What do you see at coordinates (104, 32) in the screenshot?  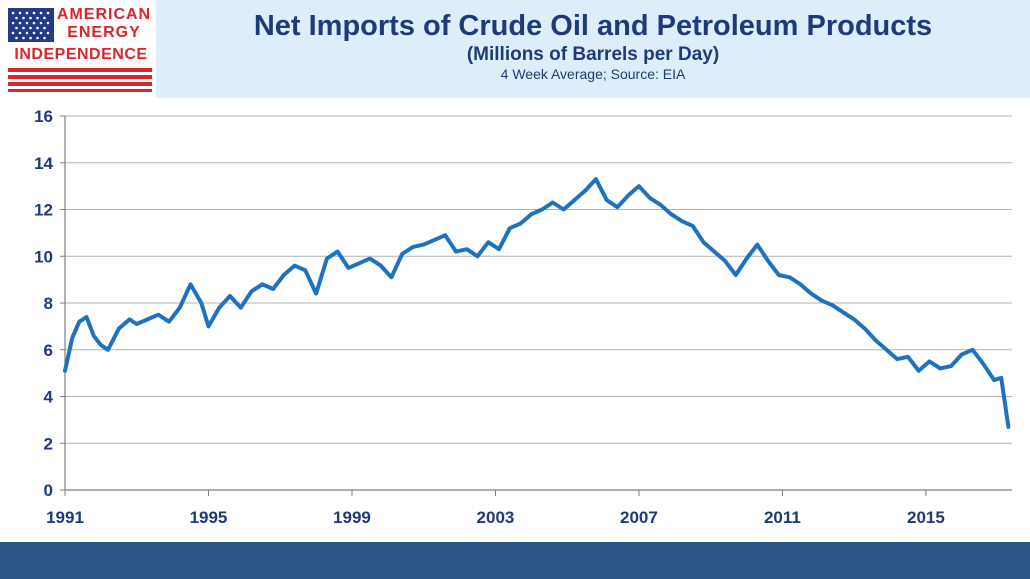 I see `logo-text-line2: ENERGY` at bounding box center [104, 32].